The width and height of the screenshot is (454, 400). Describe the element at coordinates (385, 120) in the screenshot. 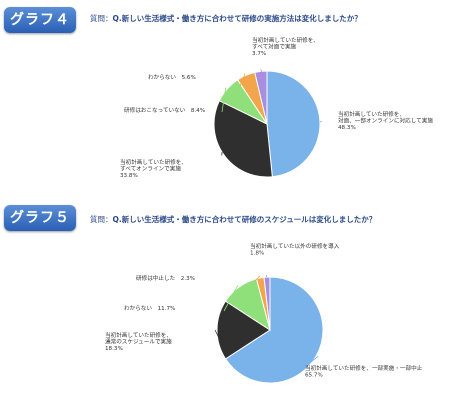

I see `slice-label: 当初計画していた研修を、対面、一部オンラインに対応して実施 48.3%` at that location.